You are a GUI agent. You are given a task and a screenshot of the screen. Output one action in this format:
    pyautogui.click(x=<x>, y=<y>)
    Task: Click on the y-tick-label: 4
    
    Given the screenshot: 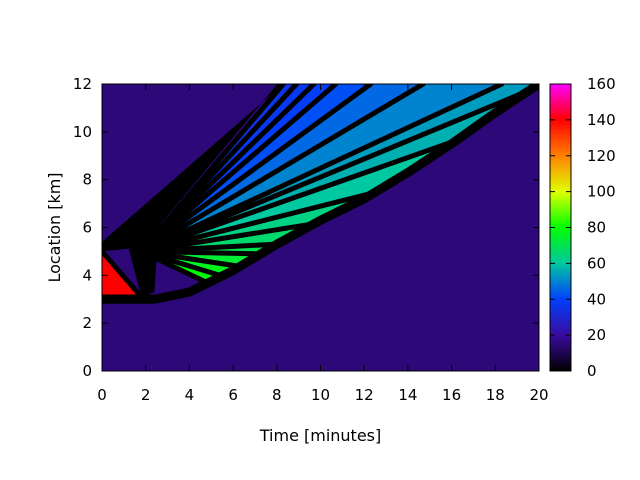 What is the action you would take?
    pyautogui.click(x=87, y=275)
    